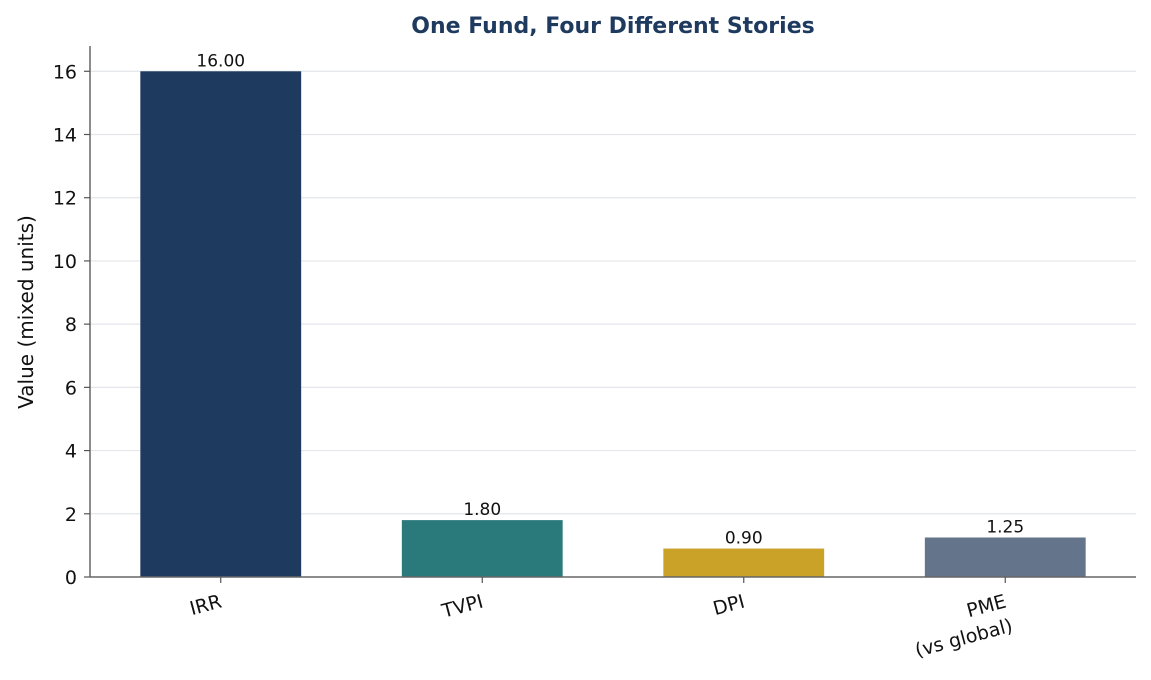 Image resolution: width=1151 pixels, height=680 pixels. I want to click on data-label: 1.25, so click(1005, 527).